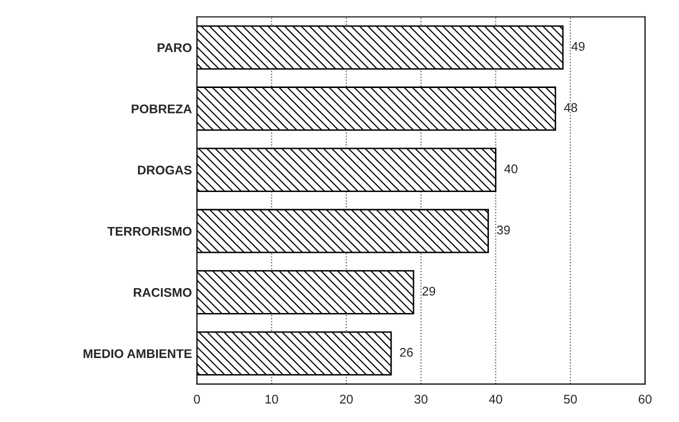  I want to click on y-tick-label: TERRORISMO, so click(149, 231).